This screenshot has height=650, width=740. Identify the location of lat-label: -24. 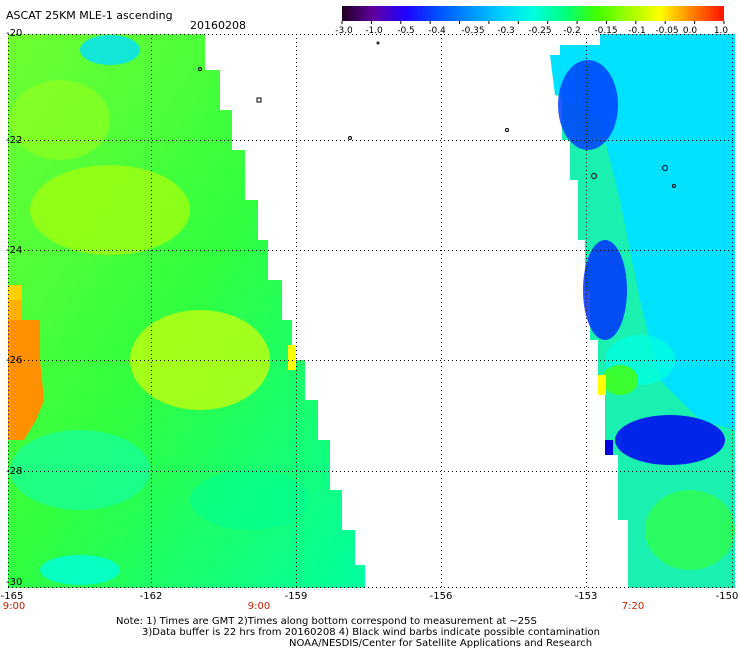
(14, 250).